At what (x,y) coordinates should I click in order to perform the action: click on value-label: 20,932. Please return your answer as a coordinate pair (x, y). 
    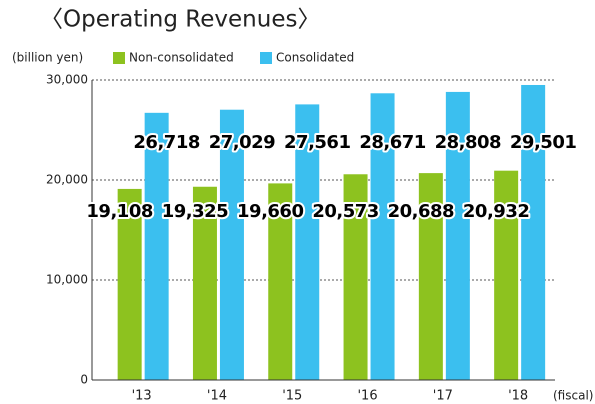
    Looking at the image, I should click on (496, 211).